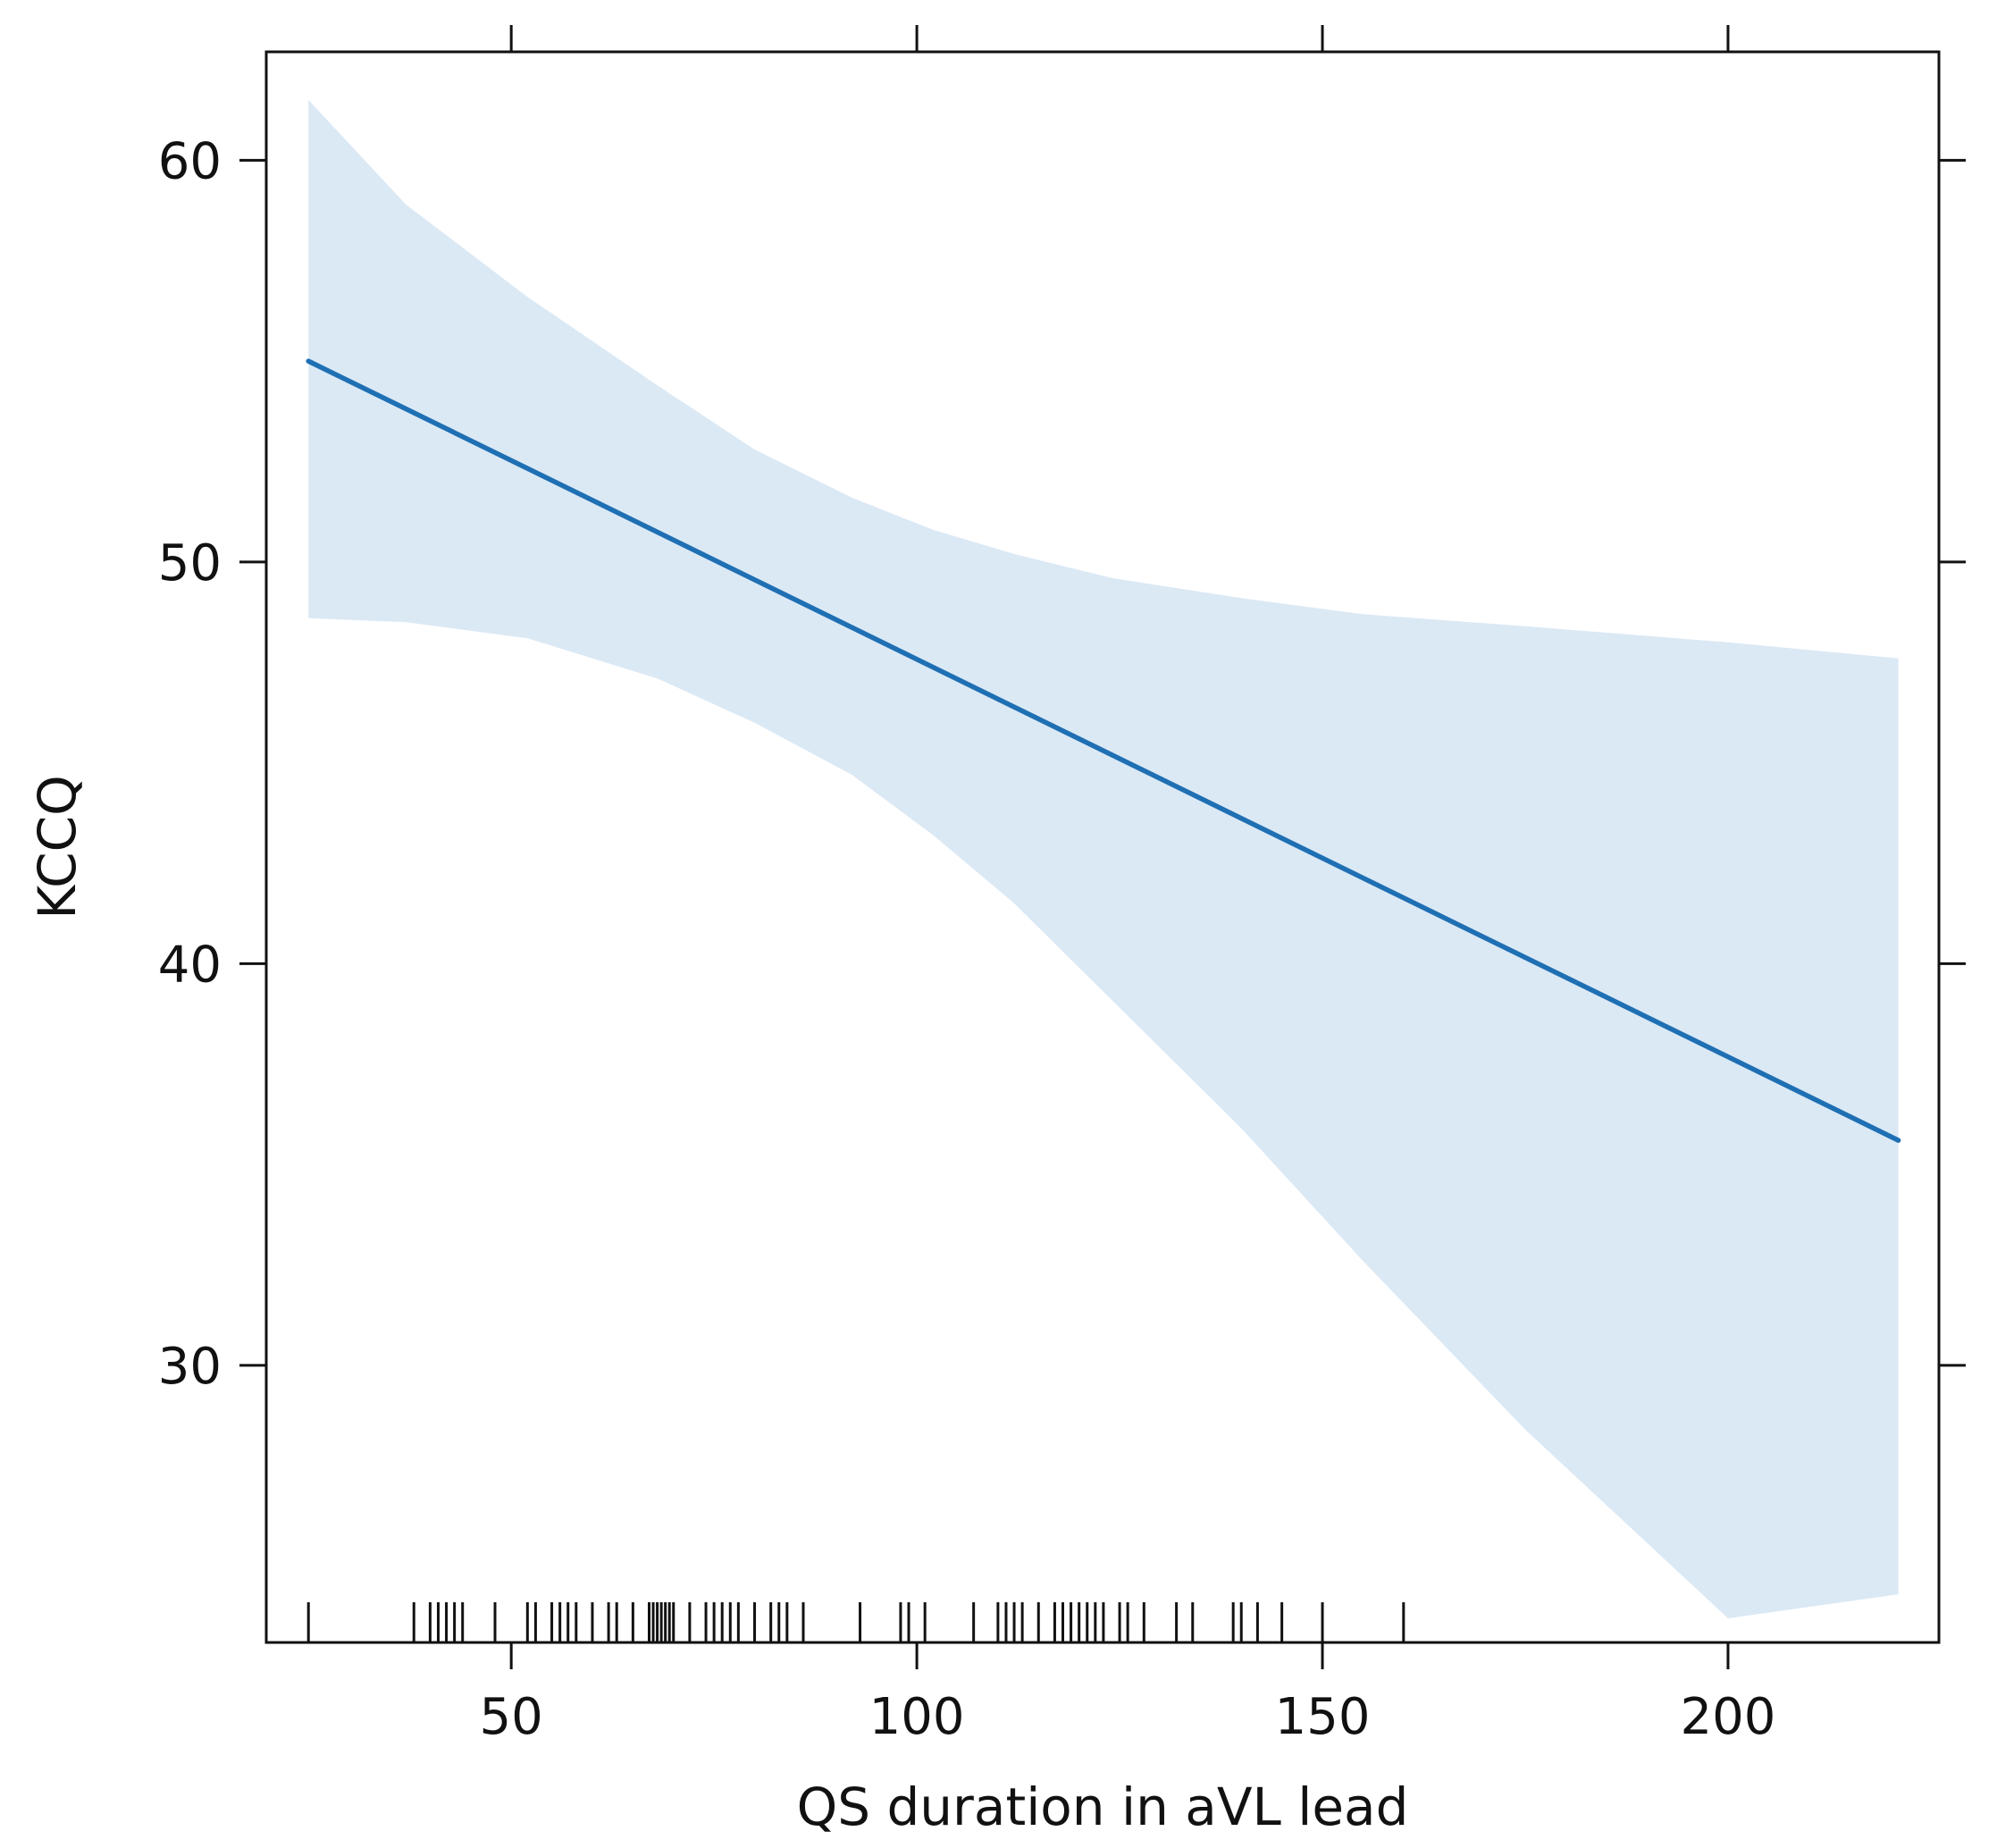  What do you see at coordinates (855, 1622) in the screenshot?
I see `rug-layer` at bounding box center [855, 1622].